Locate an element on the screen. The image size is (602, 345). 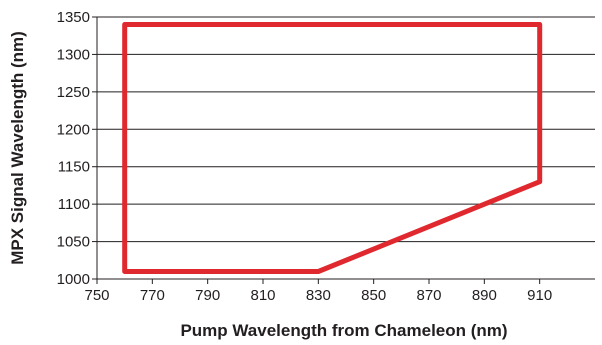
y-tick-label-1300: 1300 is located at coordinates (73, 54).